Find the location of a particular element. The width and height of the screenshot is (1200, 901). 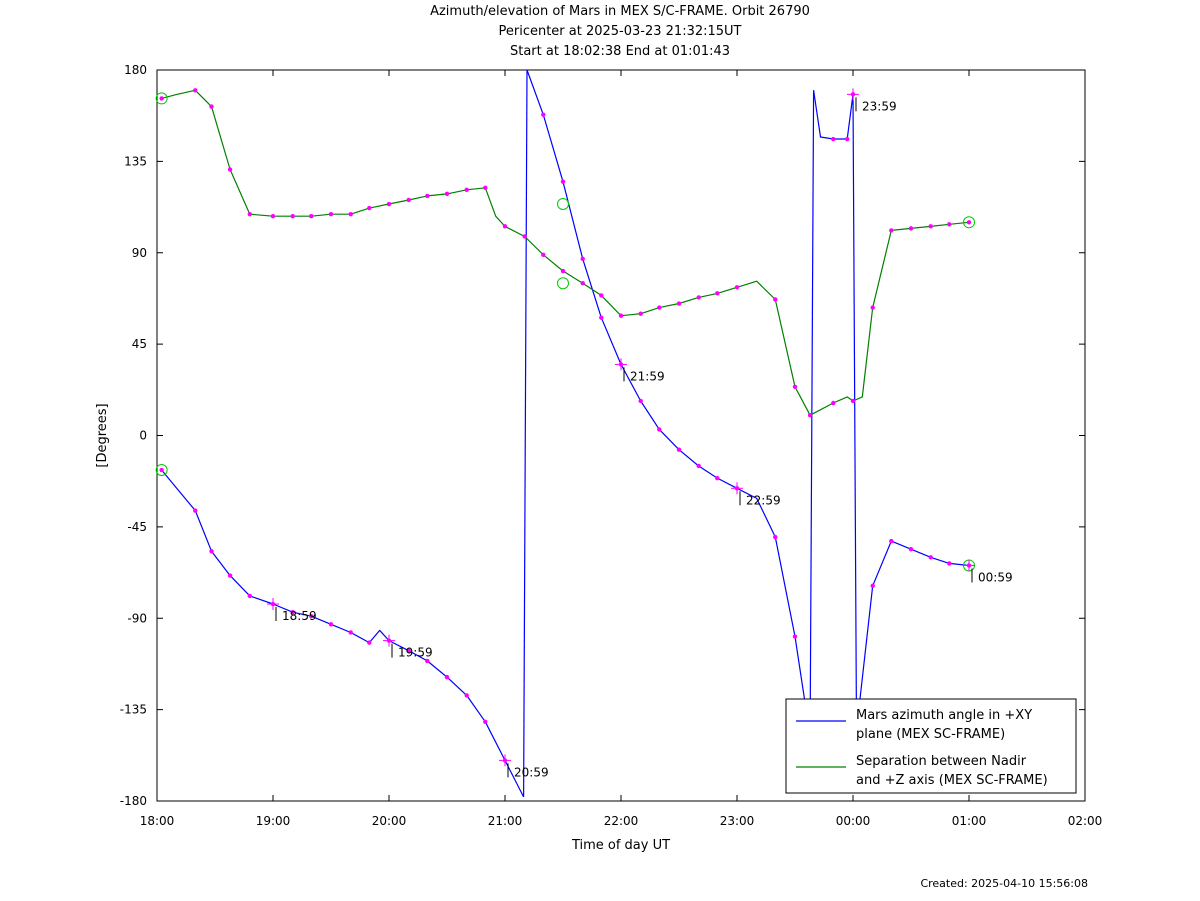

hour-label: 19:59 is located at coordinates (415, 653).